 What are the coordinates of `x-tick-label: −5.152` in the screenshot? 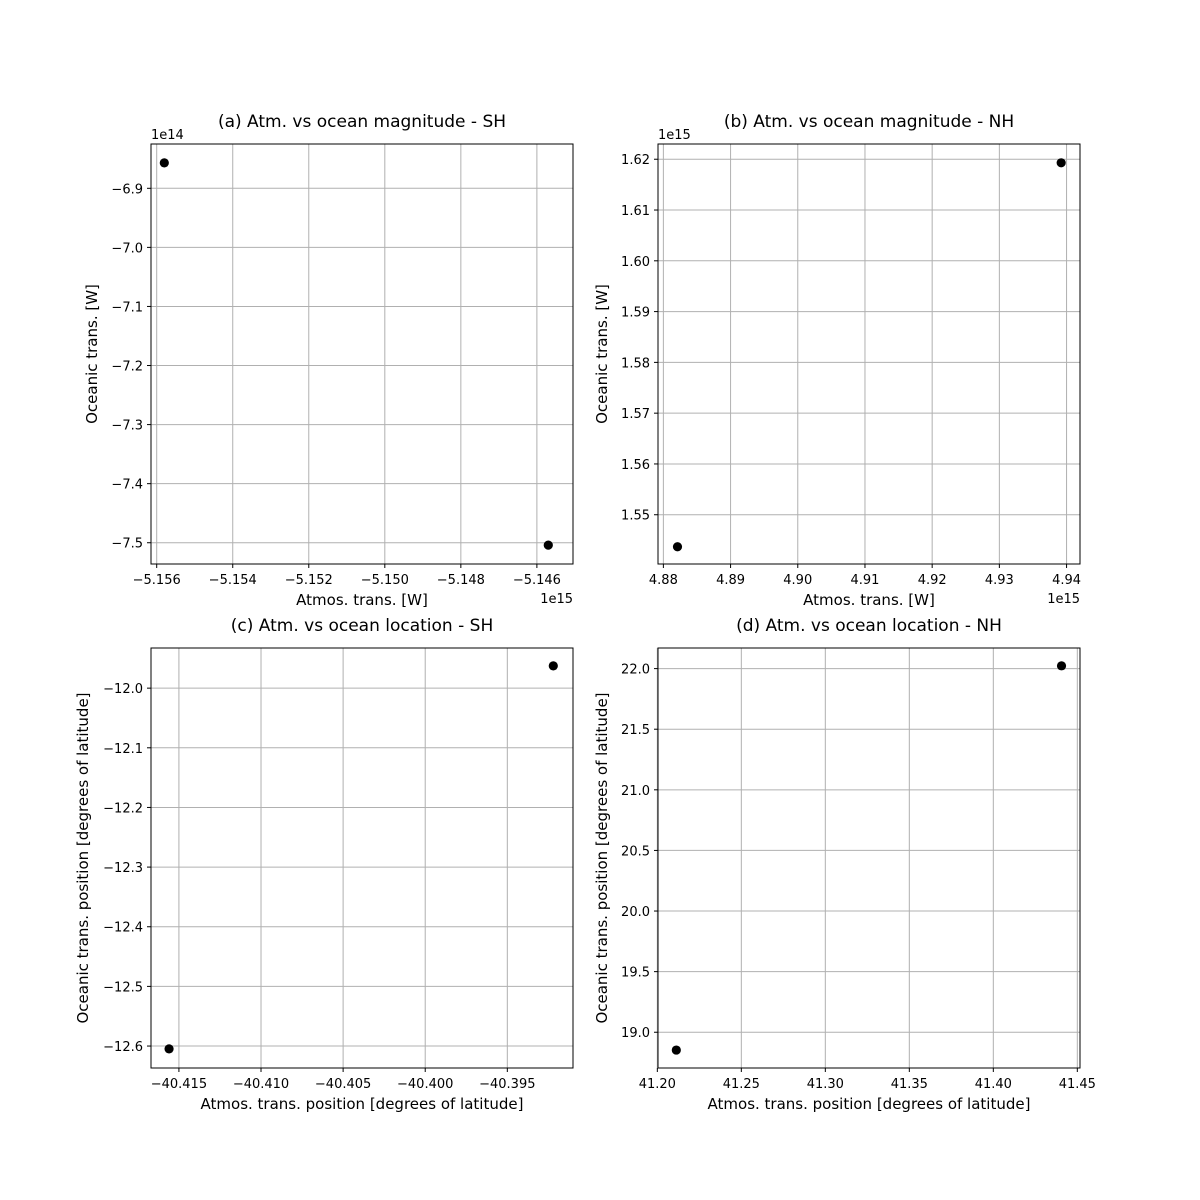 It's located at (309, 580).